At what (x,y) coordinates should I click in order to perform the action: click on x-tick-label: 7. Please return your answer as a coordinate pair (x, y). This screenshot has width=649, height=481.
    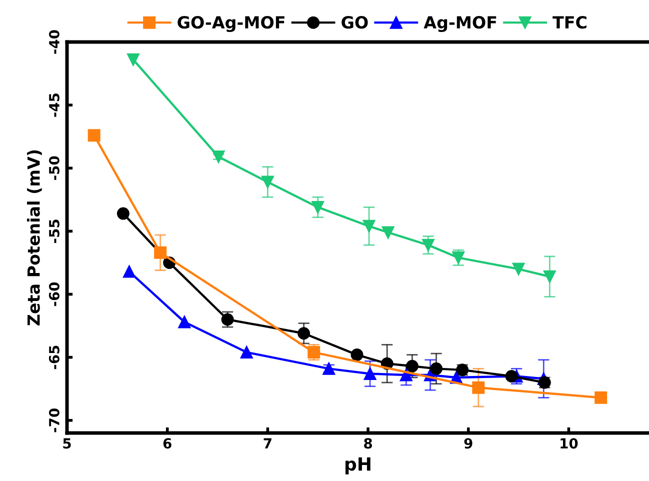
    Looking at the image, I should click on (268, 443).